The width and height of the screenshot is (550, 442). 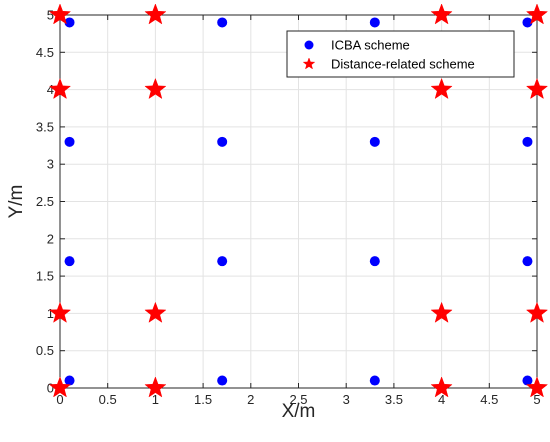 What do you see at coordinates (108, 399) in the screenshot?
I see `x-tick-label: 0.5` at bounding box center [108, 399].